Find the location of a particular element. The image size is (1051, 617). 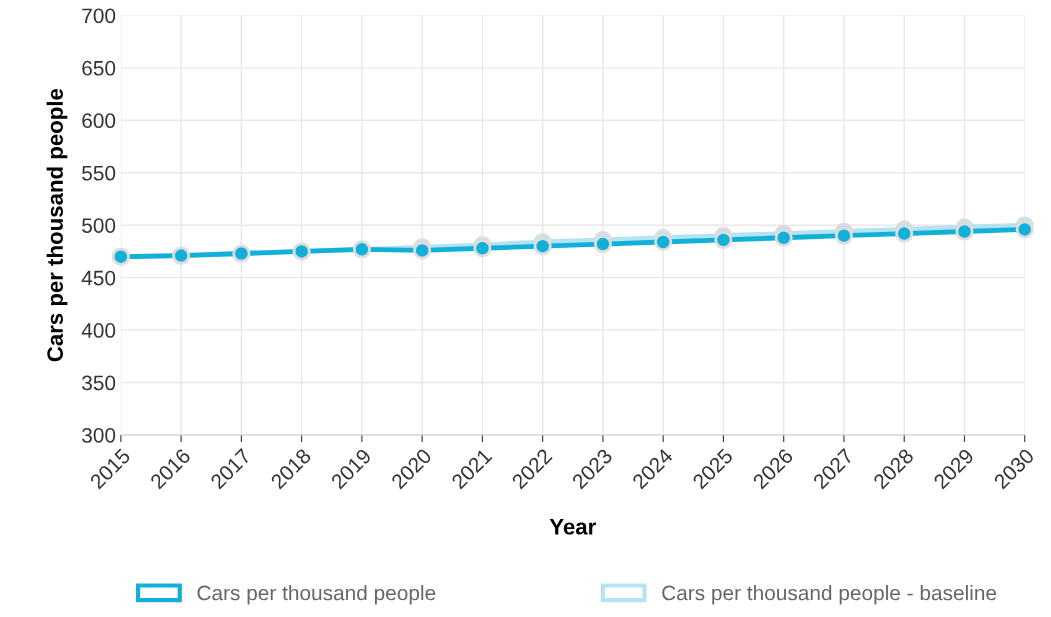

y-tick-label: 650 is located at coordinates (99, 68).